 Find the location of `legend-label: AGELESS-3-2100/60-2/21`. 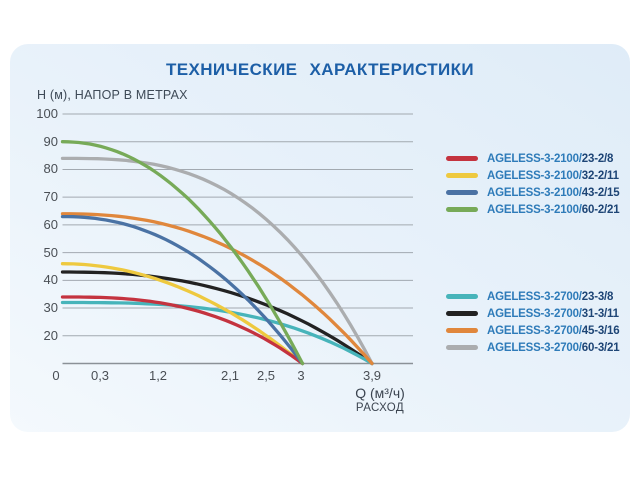

legend-label: AGELESS-3-2100/60-2/21 is located at coordinates (553, 209).